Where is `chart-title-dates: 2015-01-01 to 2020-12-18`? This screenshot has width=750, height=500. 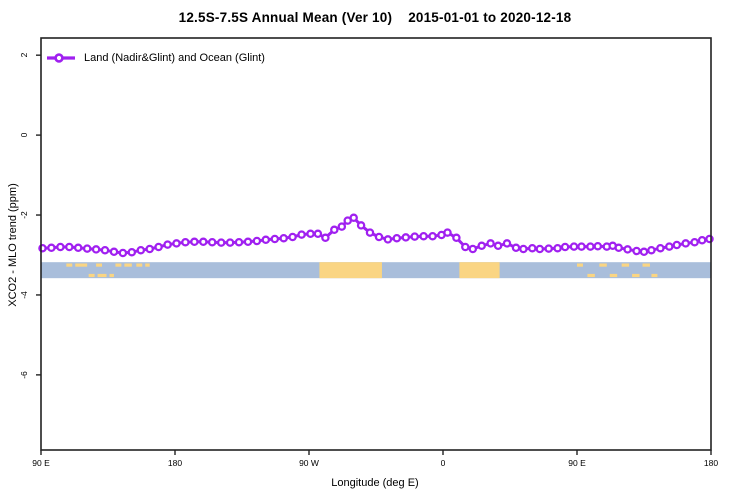 chart-title-dates: 2015-01-01 to 2020-12-18 is located at coordinates (490, 17).